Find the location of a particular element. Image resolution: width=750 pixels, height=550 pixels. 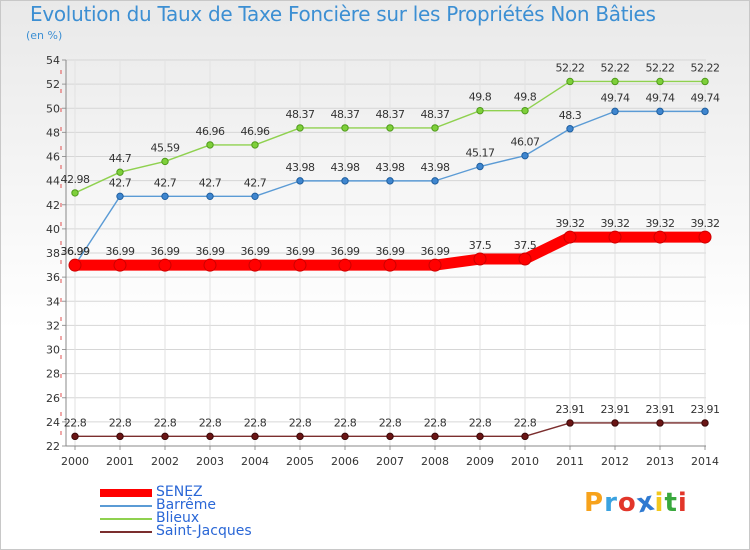

x-tick-label: 2007 is located at coordinates (390, 461).